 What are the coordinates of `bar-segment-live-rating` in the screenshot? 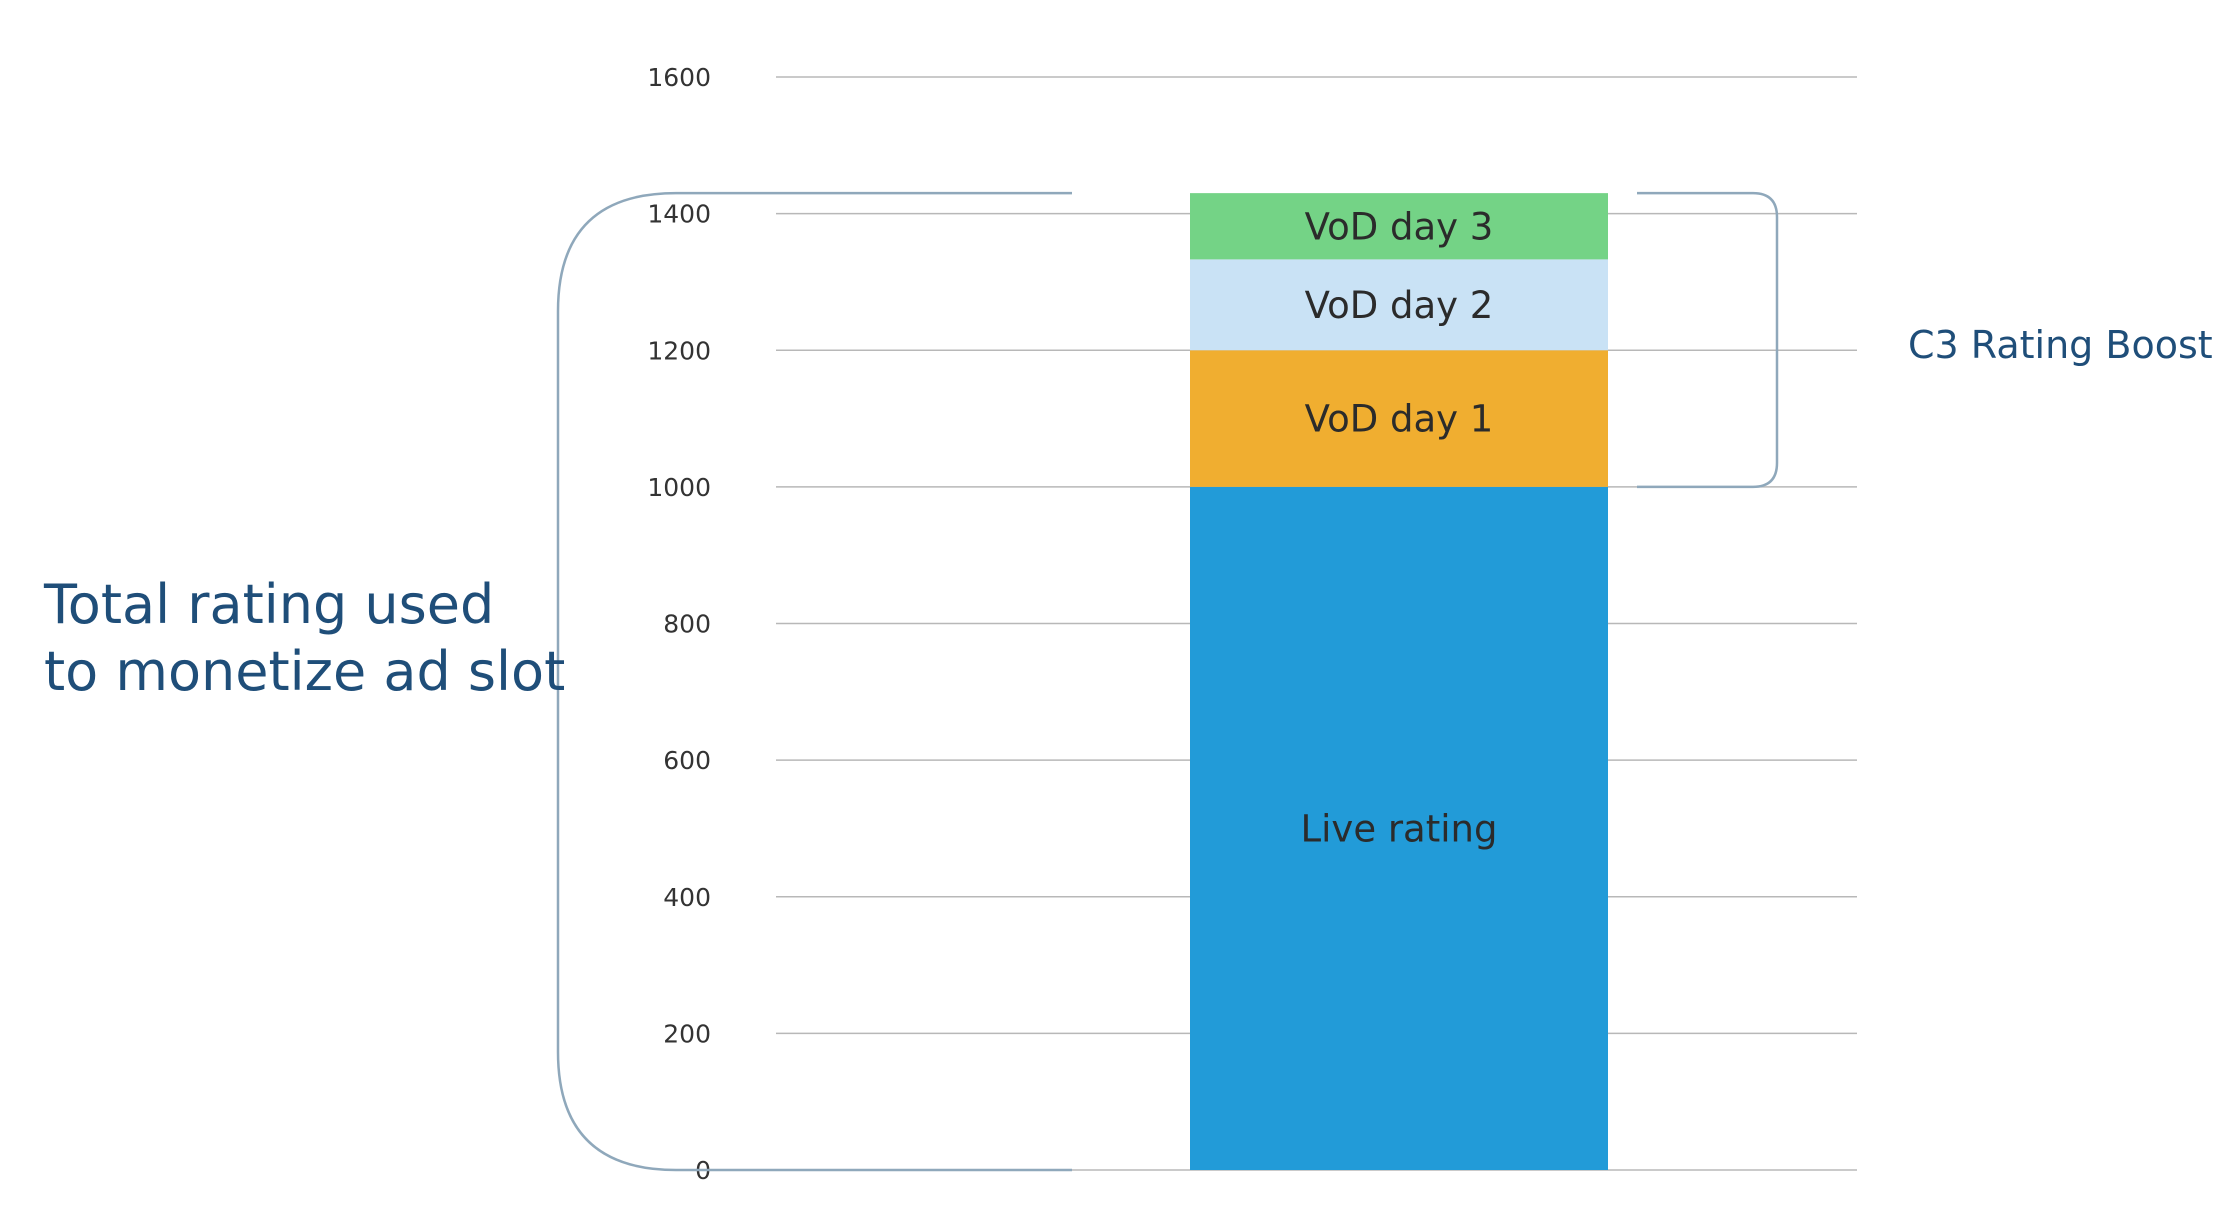 It's located at (1399, 828).